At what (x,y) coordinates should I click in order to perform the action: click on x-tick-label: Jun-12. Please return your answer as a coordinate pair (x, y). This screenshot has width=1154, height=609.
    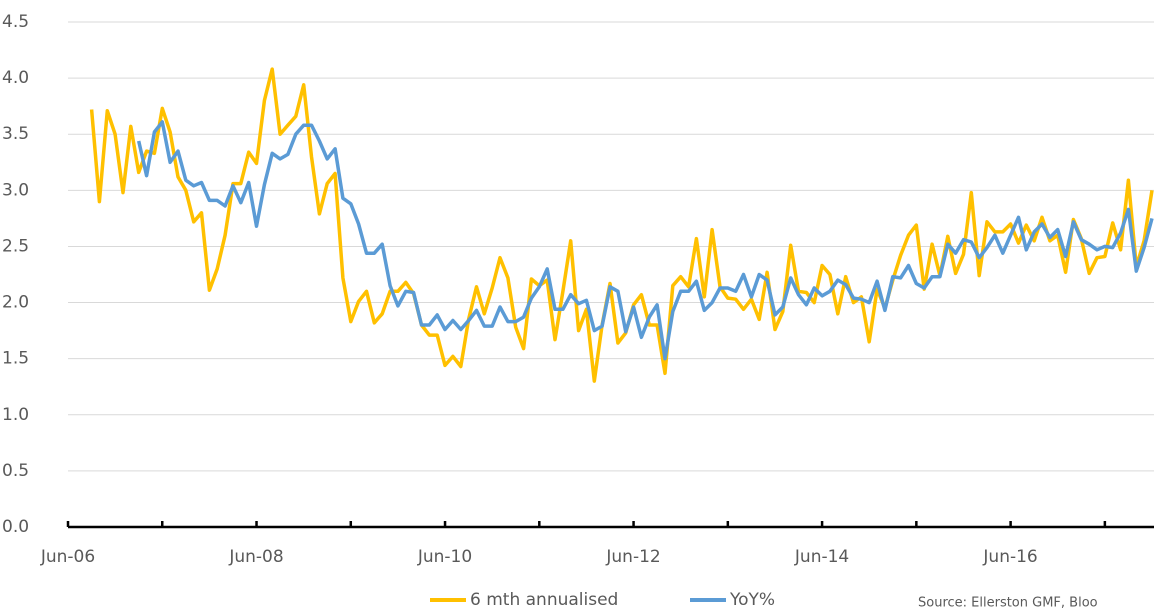
    Looking at the image, I should click on (632, 557).